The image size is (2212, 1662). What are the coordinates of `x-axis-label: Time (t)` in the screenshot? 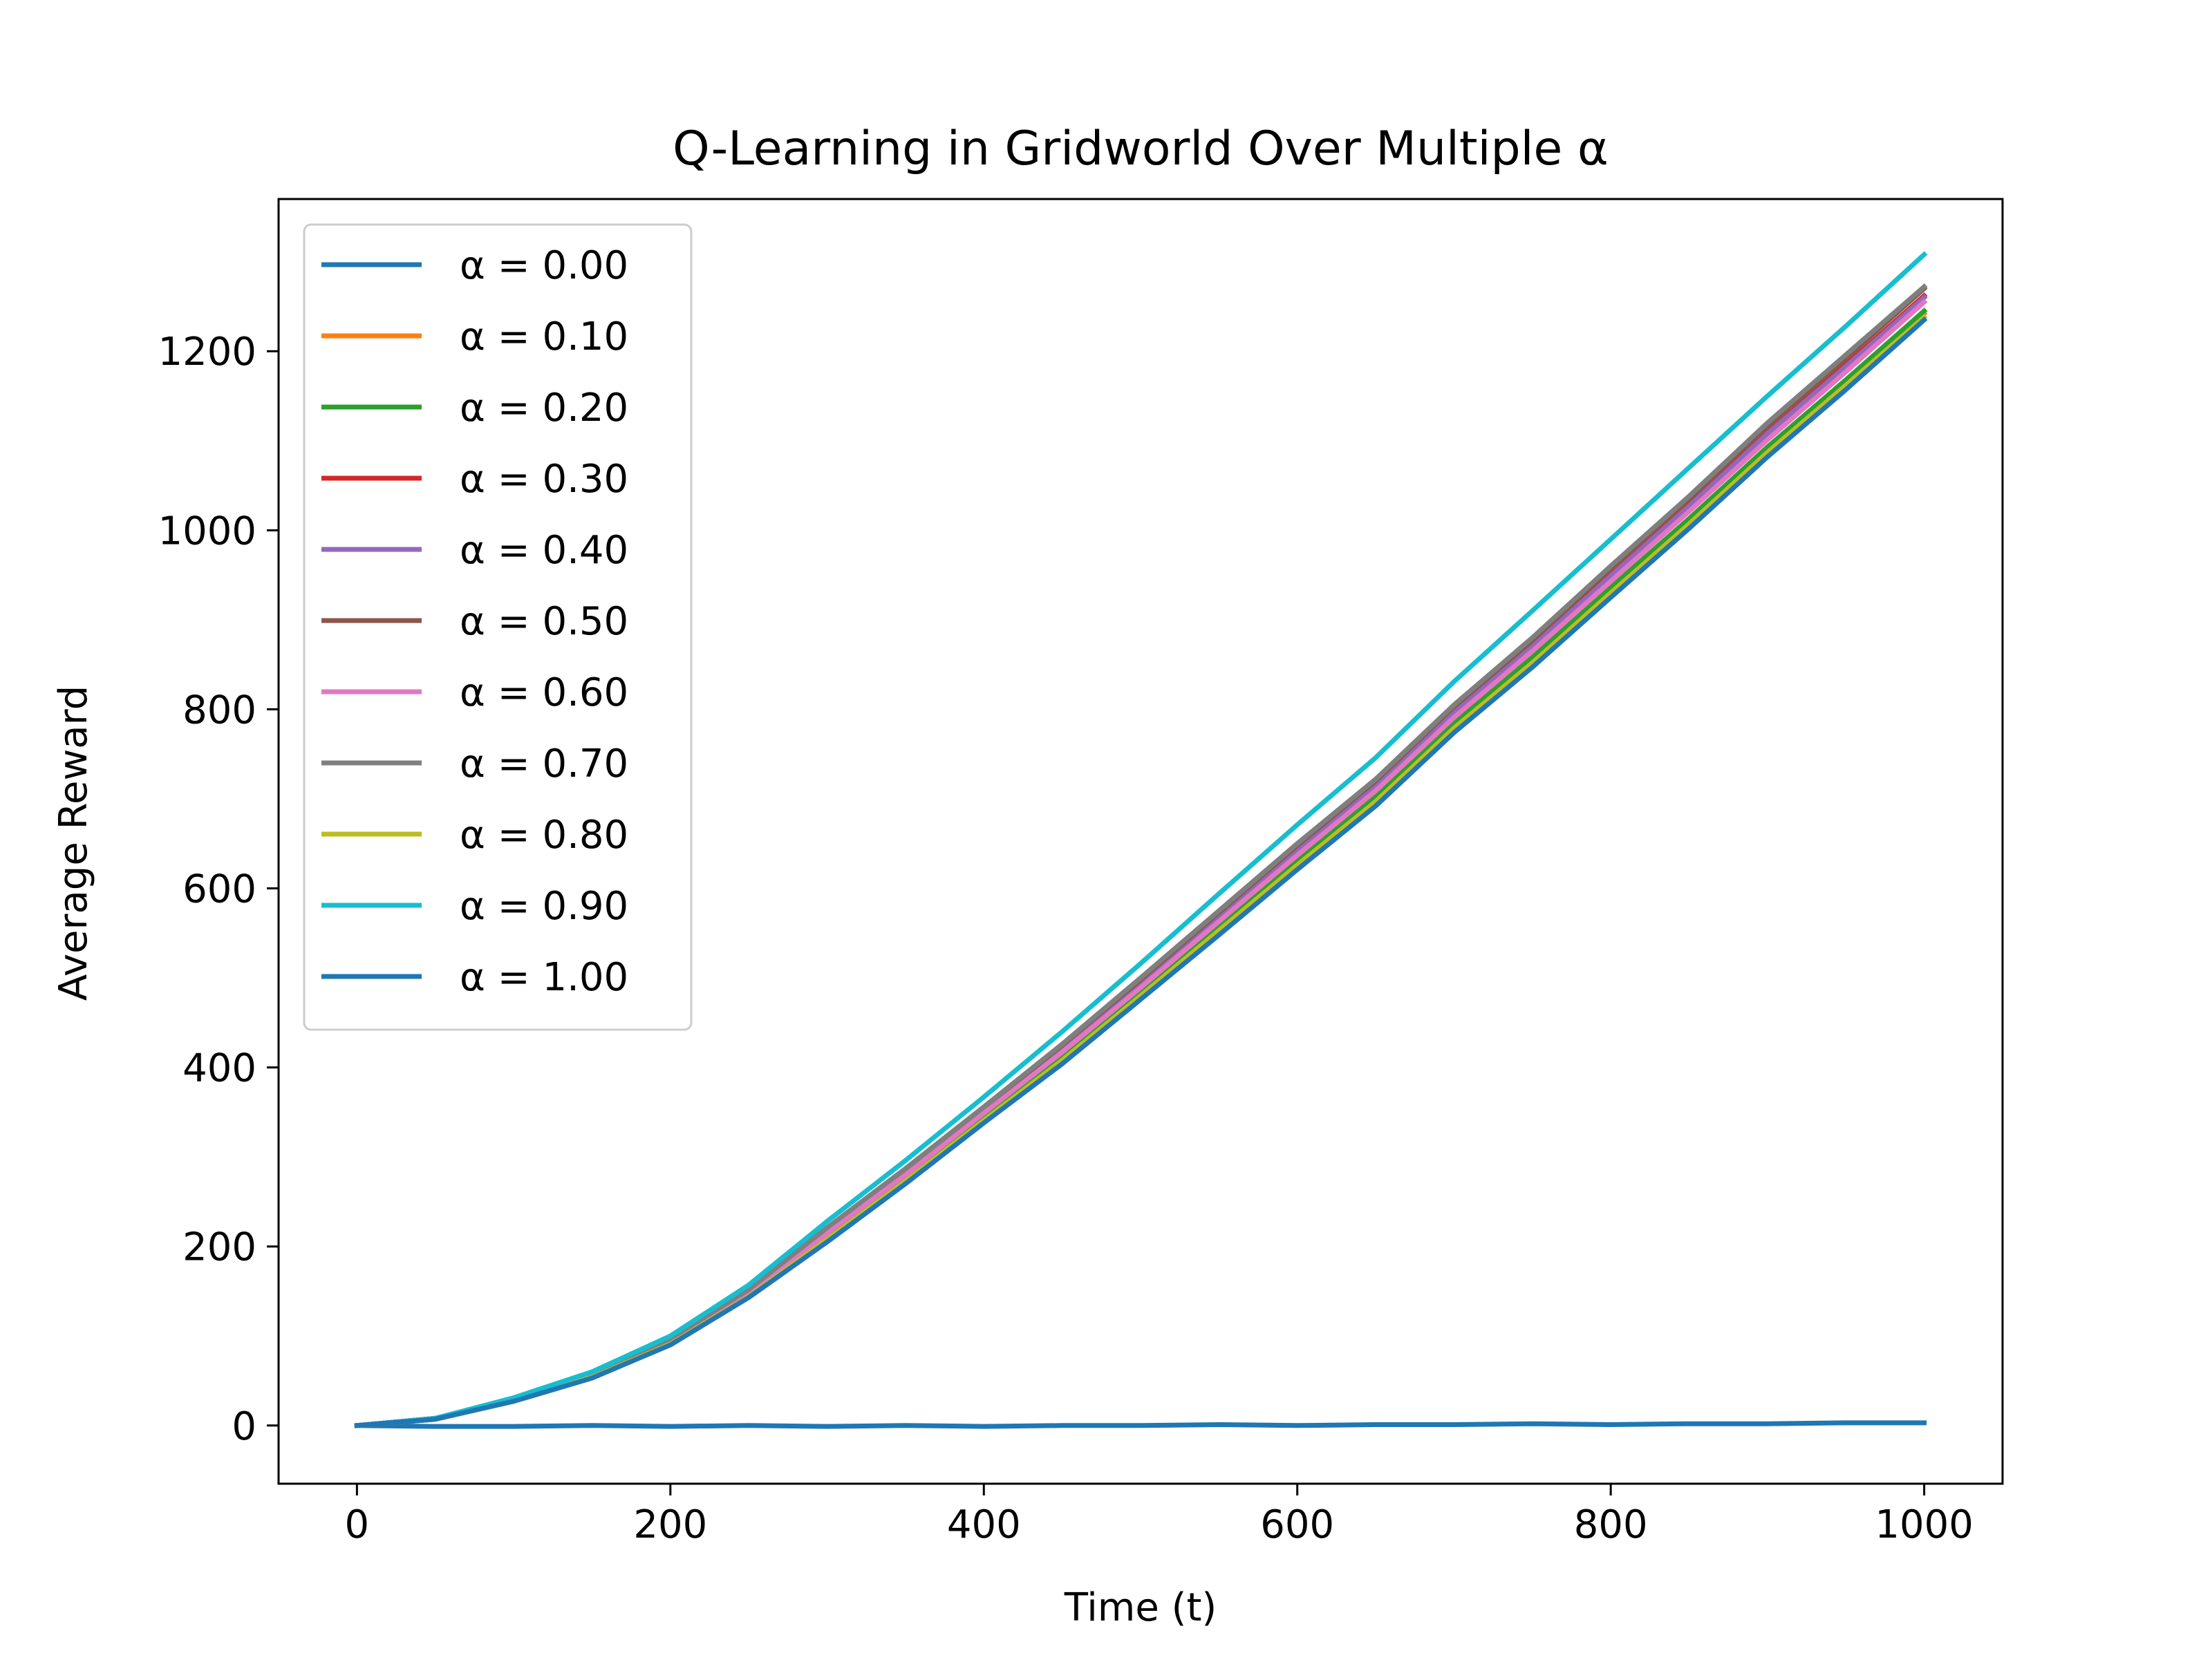 It's located at (1140, 1607).